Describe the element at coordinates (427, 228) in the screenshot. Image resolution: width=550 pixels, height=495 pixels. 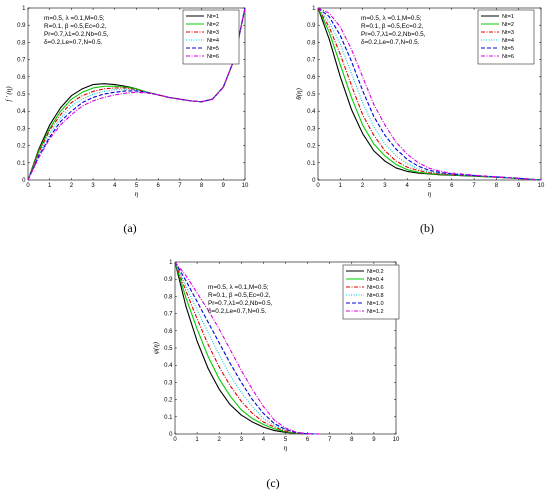
I see `panel-caption: (b)` at that location.